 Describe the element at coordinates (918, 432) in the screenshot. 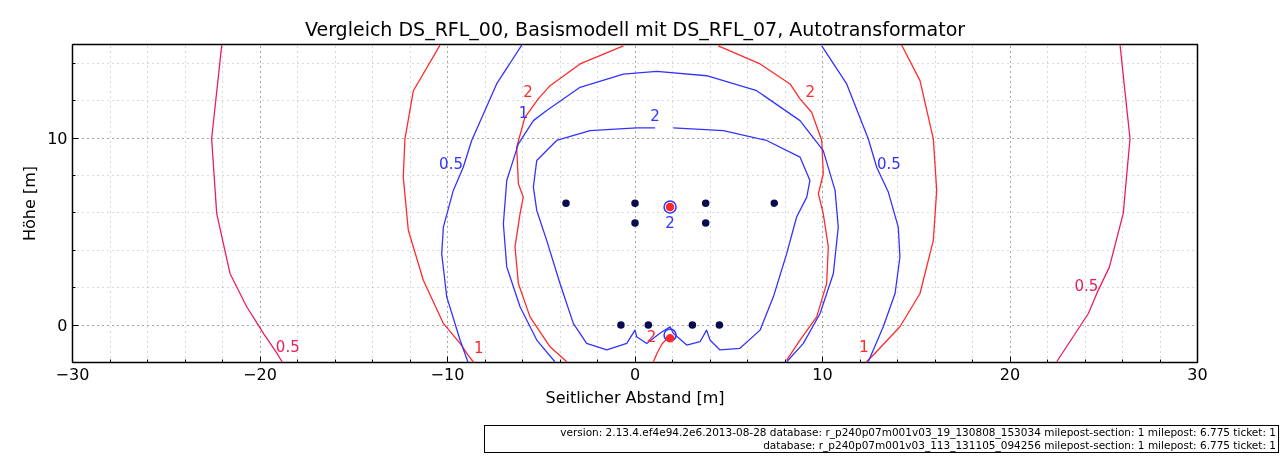

I see `text: version: 2.13.4.ef4e94.2e6.2013-08-28 database: r_p240p07m001v03_19_130808_153034 milepost-section: 1 milepost: 6.775 ticket: 1` at that location.